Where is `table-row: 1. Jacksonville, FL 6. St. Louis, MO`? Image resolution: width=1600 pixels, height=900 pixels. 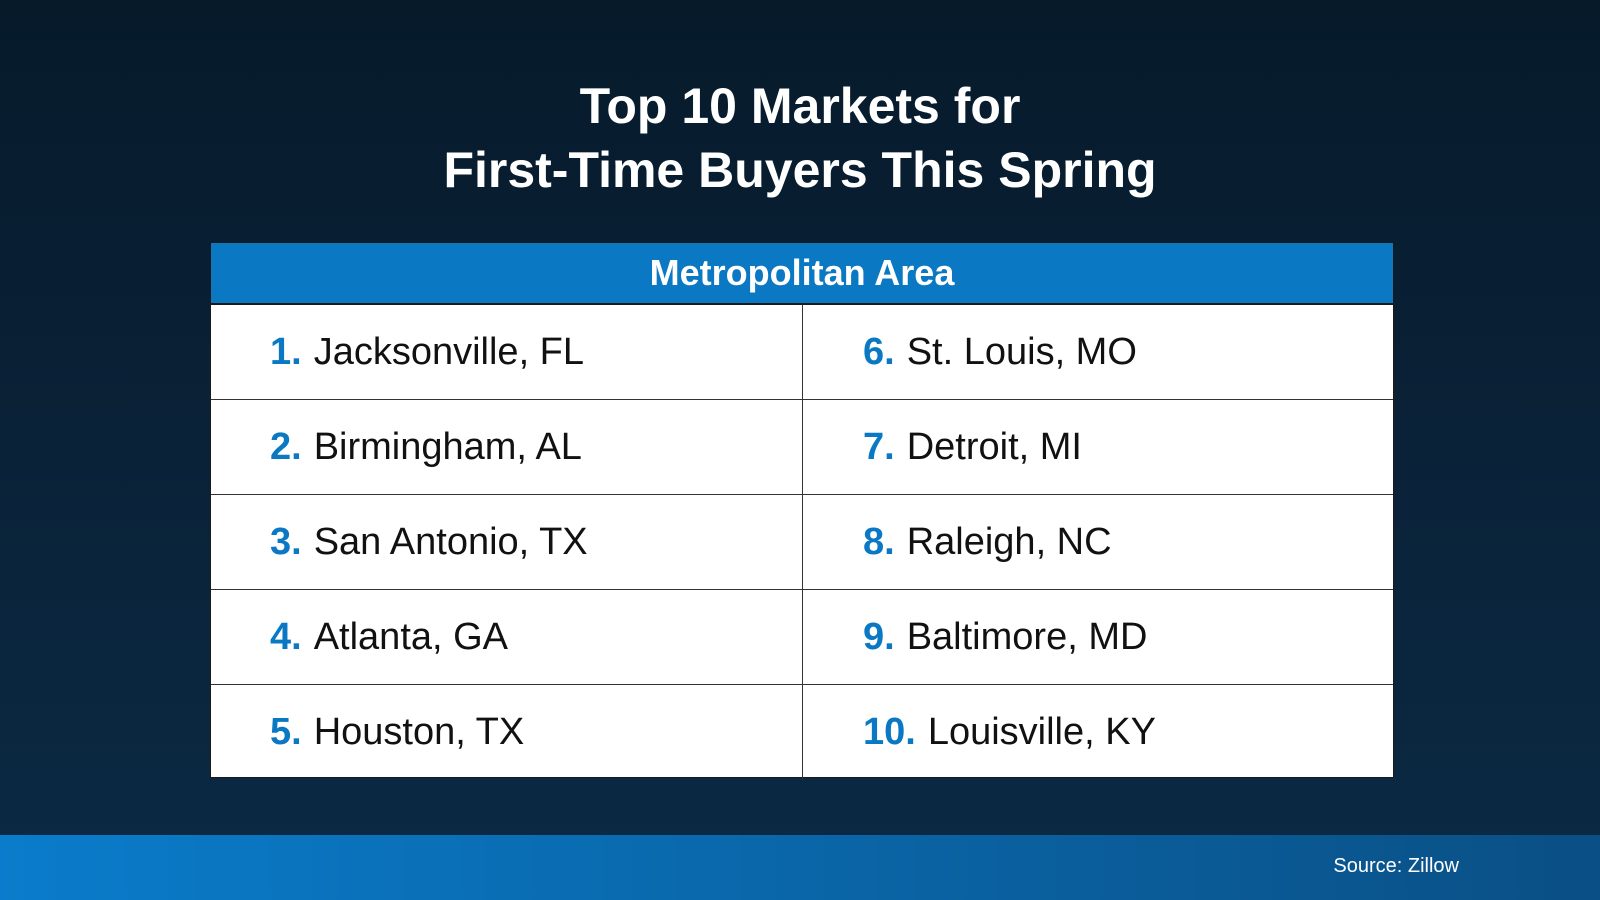 table-row: 1. Jacksonville, FL 6. St. Louis, MO is located at coordinates (802, 352).